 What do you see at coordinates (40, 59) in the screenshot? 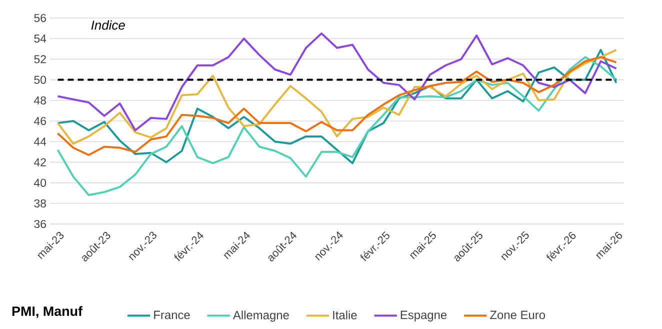
I see `y-tick-label: 52` at bounding box center [40, 59].